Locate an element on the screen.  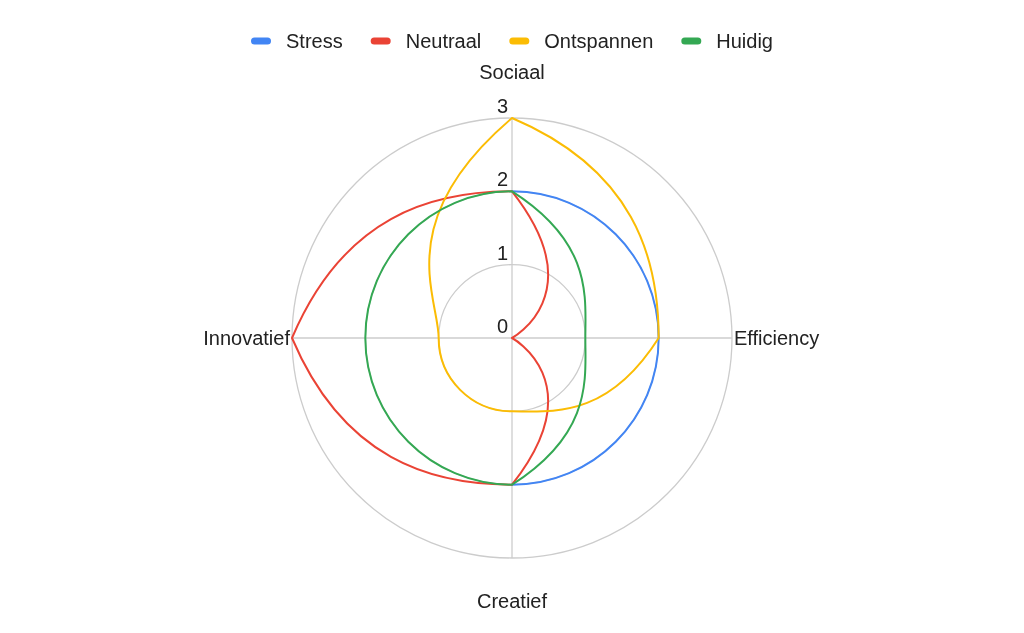
spoke-label: Innovatief is located at coordinates (247, 338).